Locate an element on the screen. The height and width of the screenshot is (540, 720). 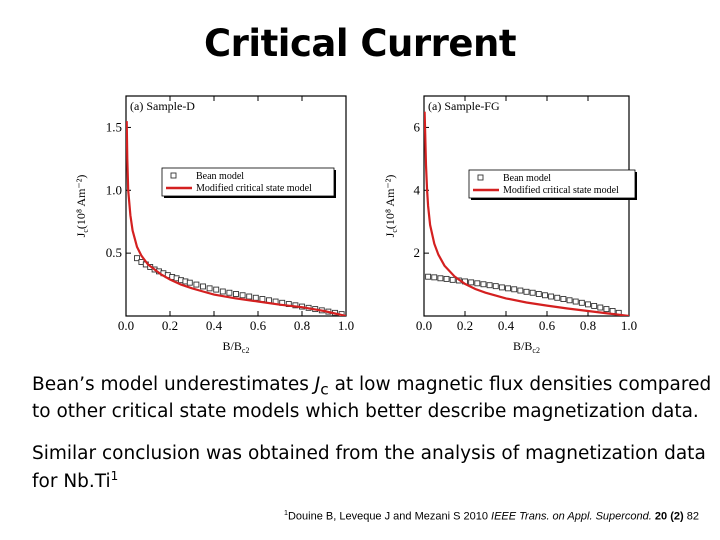
sample-d-xtick-label: 1.0 is located at coordinates (346, 325).